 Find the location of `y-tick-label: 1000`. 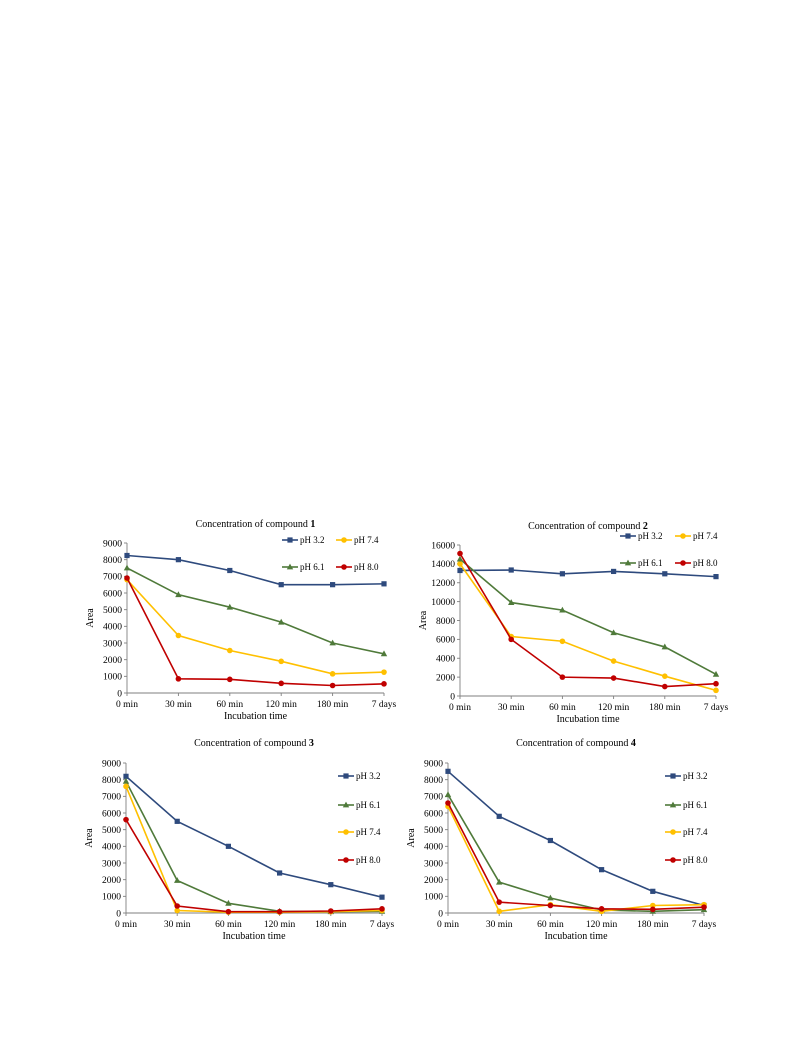

y-tick-label: 1000 is located at coordinates (433, 898).